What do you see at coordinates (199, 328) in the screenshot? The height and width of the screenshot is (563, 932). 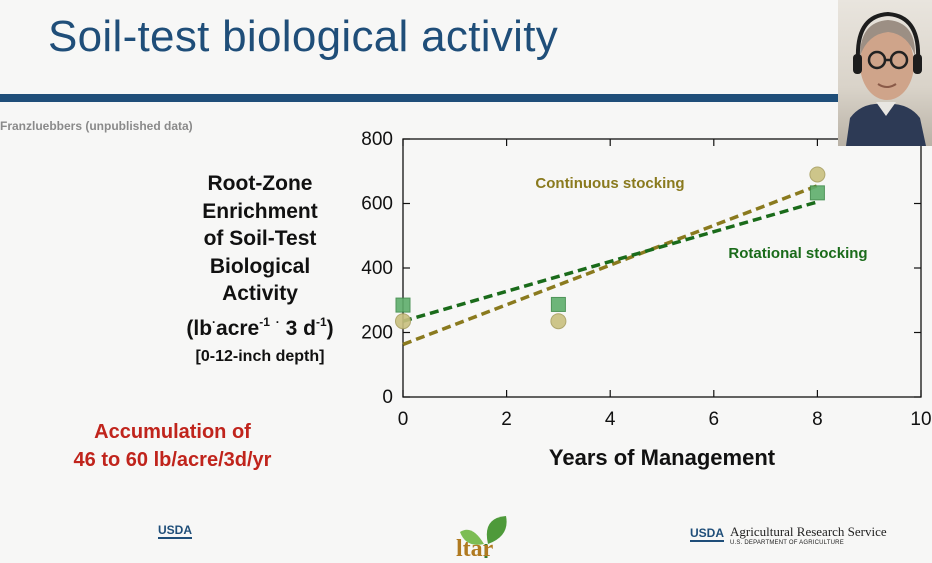 I see `units-open: (lb` at bounding box center [199, 328].